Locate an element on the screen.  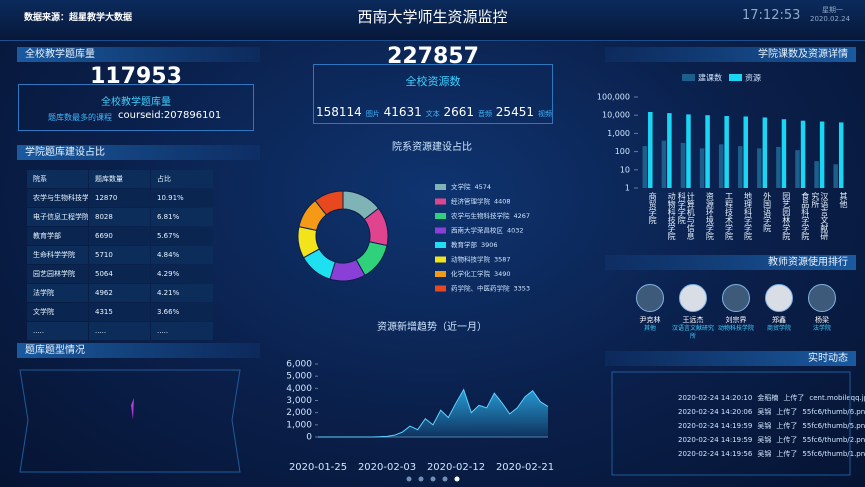
big-number-label: 全校资源数 is located at coordinates (433, 81).